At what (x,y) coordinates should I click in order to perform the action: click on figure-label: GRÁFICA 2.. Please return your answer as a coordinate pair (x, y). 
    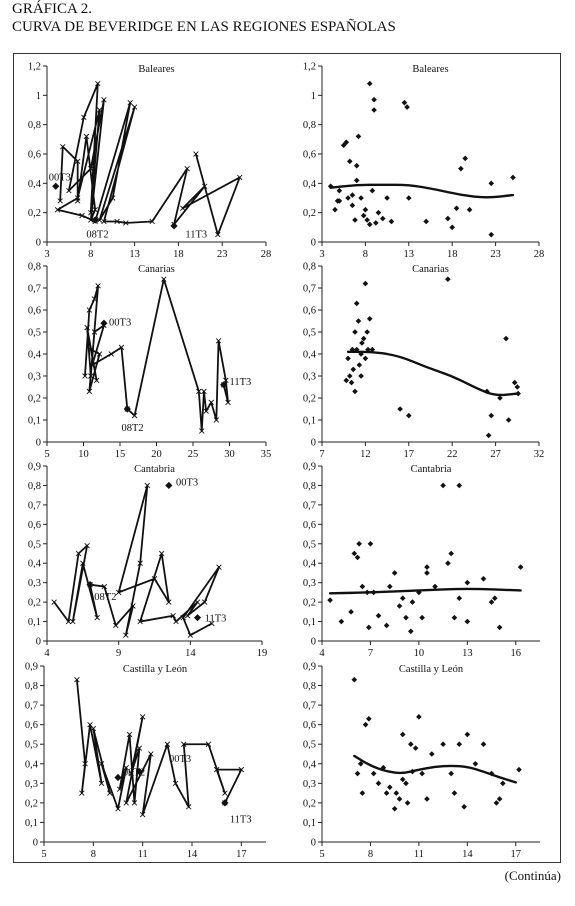
    Looking at the image, I should click on (52, 9).